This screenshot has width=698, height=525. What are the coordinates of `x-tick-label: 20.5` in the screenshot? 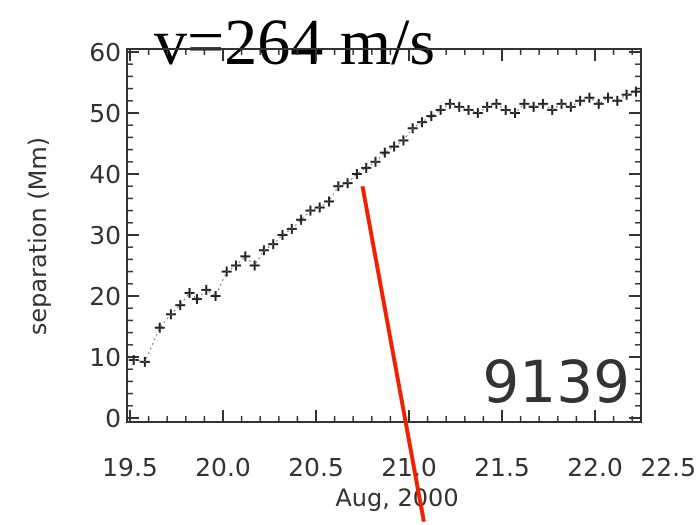 It's located at (316, 467).